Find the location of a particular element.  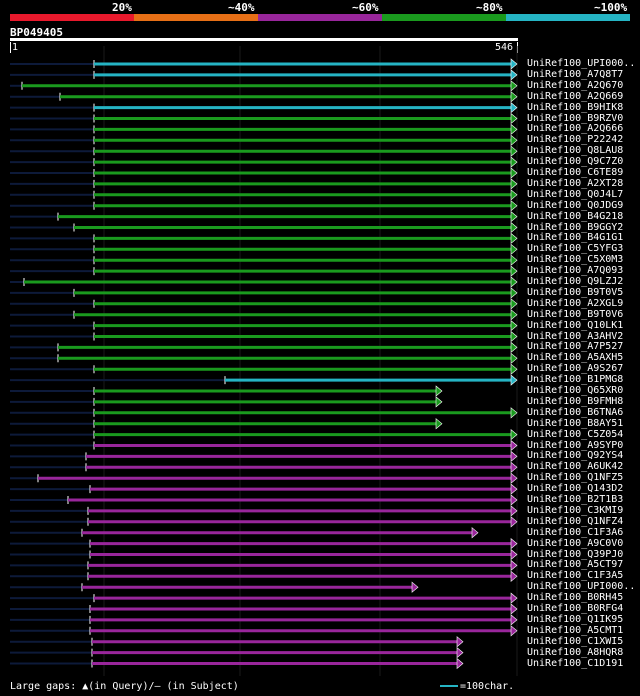

hit-label: UniRef100_A6UK42 is located at coordinates (575, 467).